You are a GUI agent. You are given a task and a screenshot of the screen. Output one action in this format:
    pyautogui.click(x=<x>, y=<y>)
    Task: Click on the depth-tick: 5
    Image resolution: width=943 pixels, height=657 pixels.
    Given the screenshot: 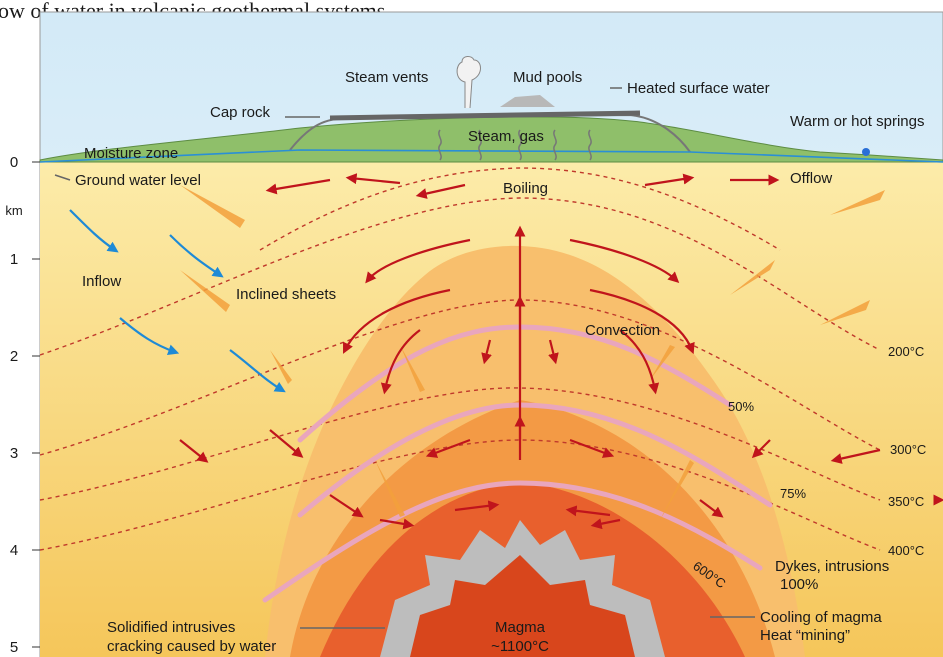 What is the action you would take?
    pyautogui.click(x=14, y=647)
    